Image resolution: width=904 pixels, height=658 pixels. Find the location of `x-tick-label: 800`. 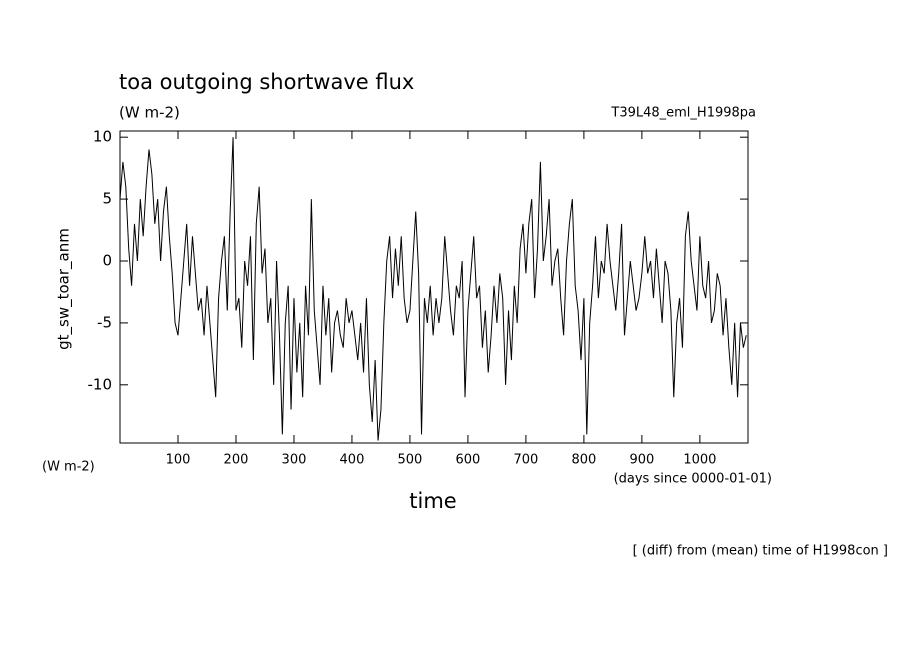

x-tick-label: 800 is located at coordinates (583, 460).